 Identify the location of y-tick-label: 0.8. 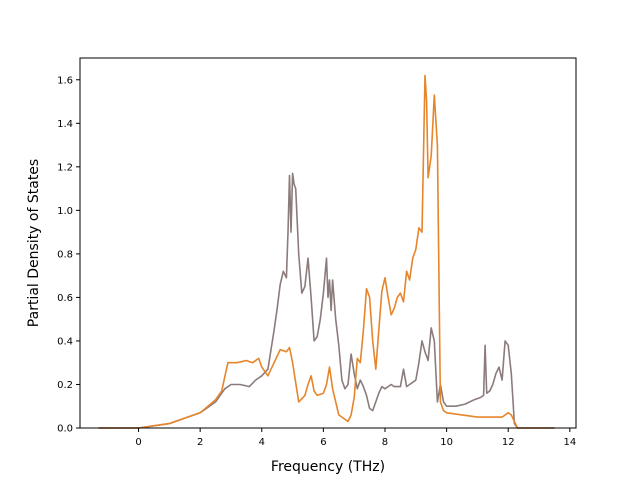
(65, 254).